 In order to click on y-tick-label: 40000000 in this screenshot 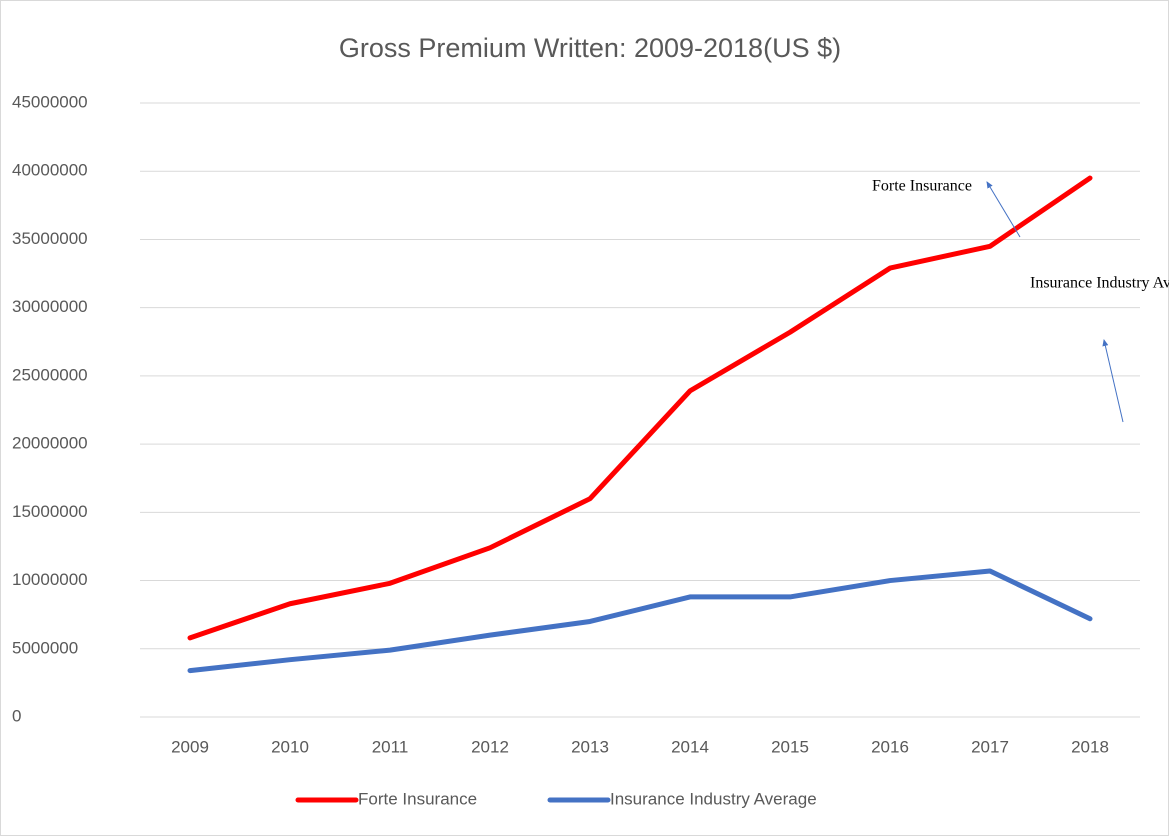, I will do `click(50, 170)`.